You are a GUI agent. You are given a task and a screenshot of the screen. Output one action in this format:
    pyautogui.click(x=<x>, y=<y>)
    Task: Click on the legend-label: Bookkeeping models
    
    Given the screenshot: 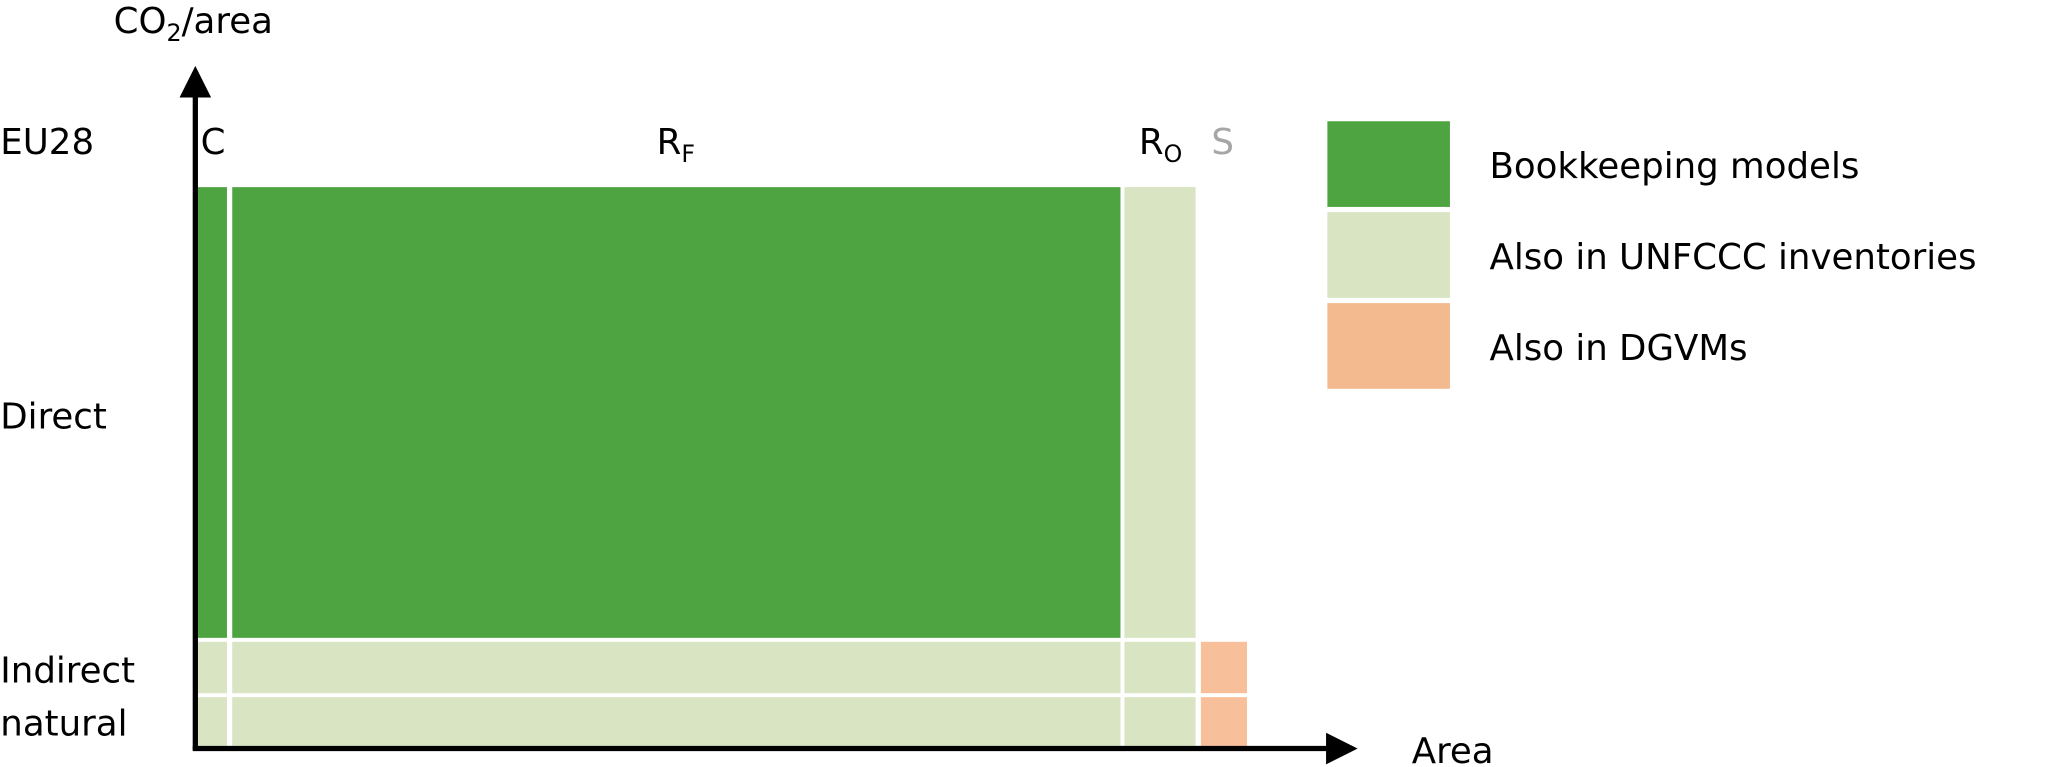 What is the action you would take?
    pyautogui.click(x=1674, y=166)
    